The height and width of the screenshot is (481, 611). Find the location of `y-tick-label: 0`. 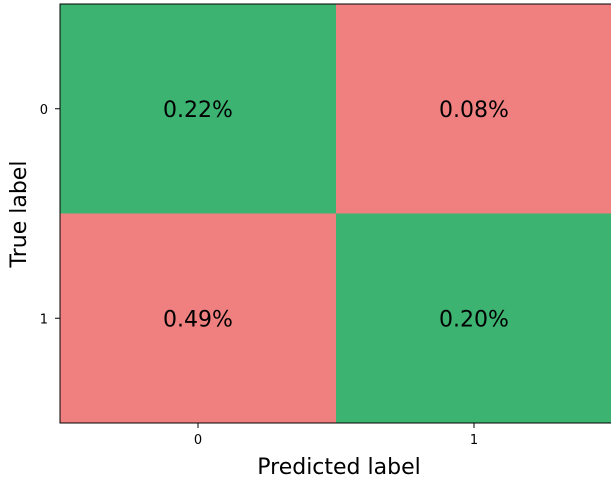

y-tick-label: 0 is located at coordinates (44, 110).